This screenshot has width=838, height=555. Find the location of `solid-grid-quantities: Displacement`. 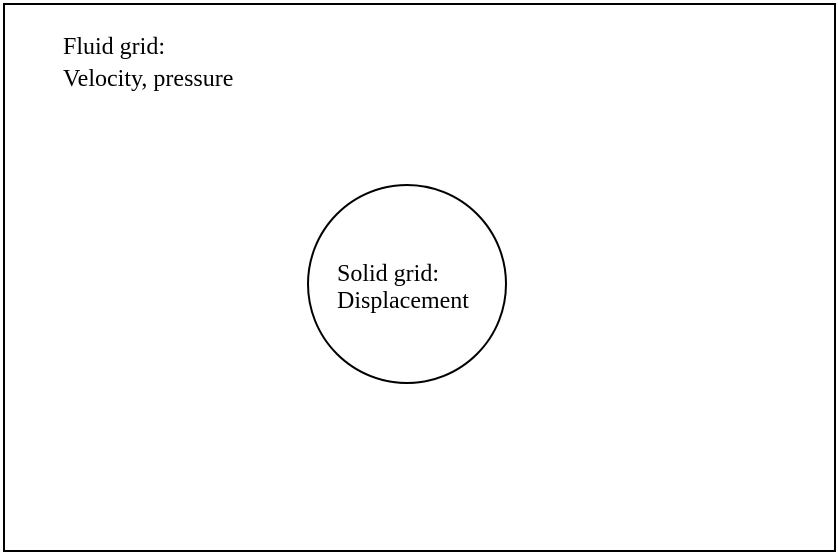

solid-grid-quantities: Displacement is located at coordinates (403, 301).